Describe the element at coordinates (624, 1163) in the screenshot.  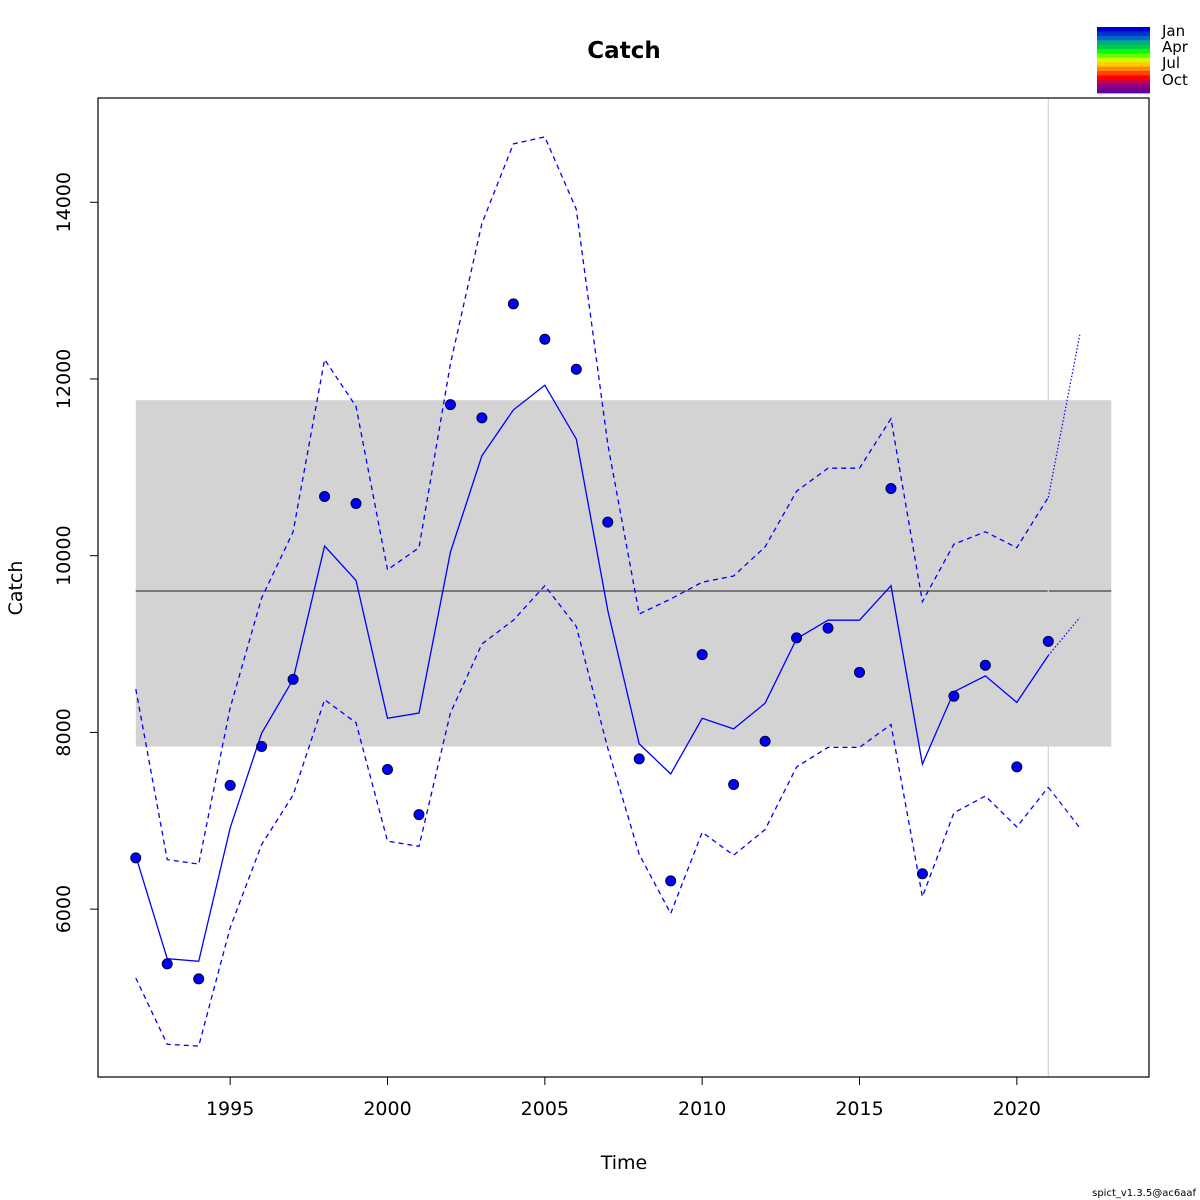
I see `x-axis-title: Time` at that location.